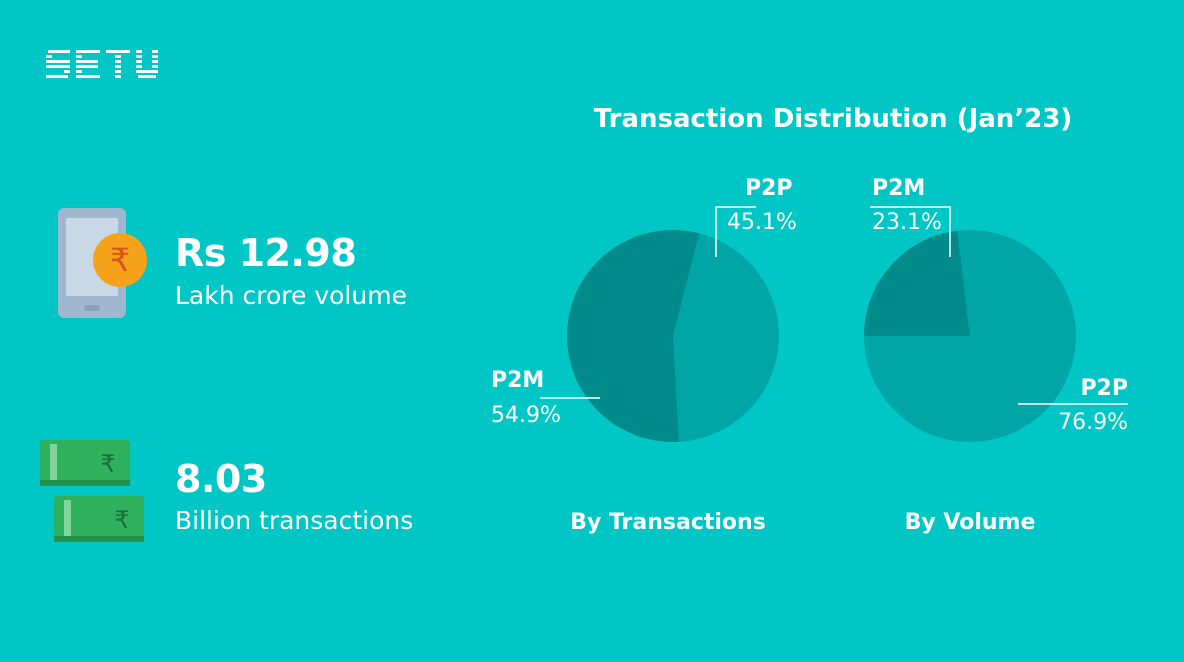 The height and width of the screenshot is (662, 1184). What do you see at coordinates (1093, 422) in the screenshot?
I see `slice-percent-1-p2p: 76.9%` at bounding box center [1093, 422].